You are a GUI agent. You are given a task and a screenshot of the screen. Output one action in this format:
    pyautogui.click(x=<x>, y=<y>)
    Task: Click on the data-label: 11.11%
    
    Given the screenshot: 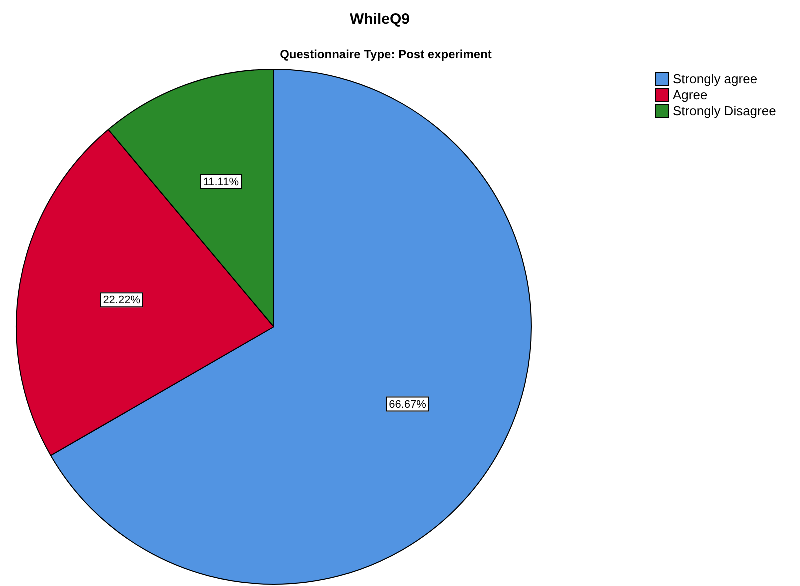 What is the action you would take?
    pyautogui.click(x=221, y=182)
    